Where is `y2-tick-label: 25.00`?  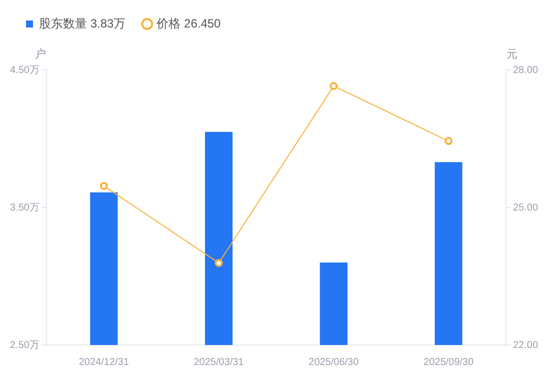 y2-tick-label: 25.00 is located at coordinates (525, 208).